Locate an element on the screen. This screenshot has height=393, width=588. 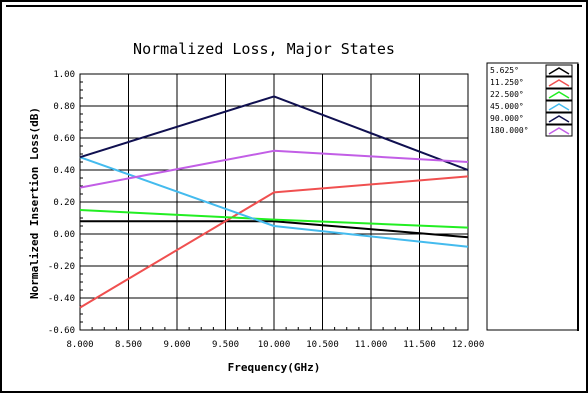
x-tick-label: 8.500 is located at coordinates (128, 345).